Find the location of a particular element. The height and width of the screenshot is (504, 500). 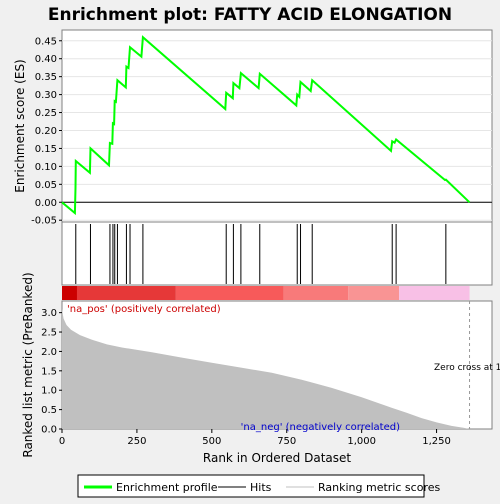

legend-label: Ranking metric scores is located at coordinates (379, 487).